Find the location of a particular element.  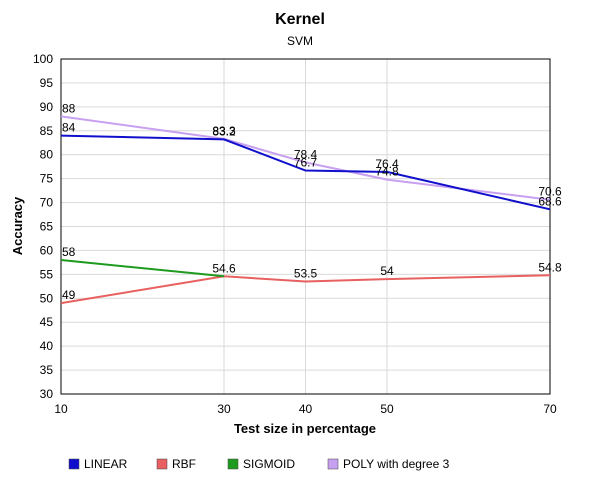

data-label: 49 is located at coordinates (69, 295).